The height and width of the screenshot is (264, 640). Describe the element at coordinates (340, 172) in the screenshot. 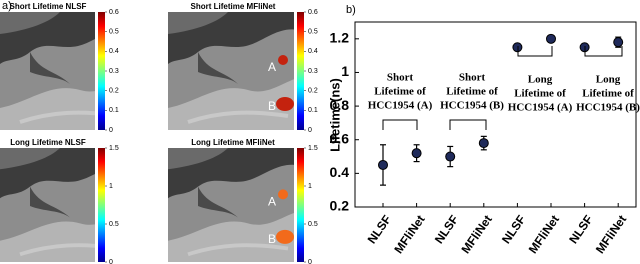

I see `y-tick-label: 0.4` at that location.